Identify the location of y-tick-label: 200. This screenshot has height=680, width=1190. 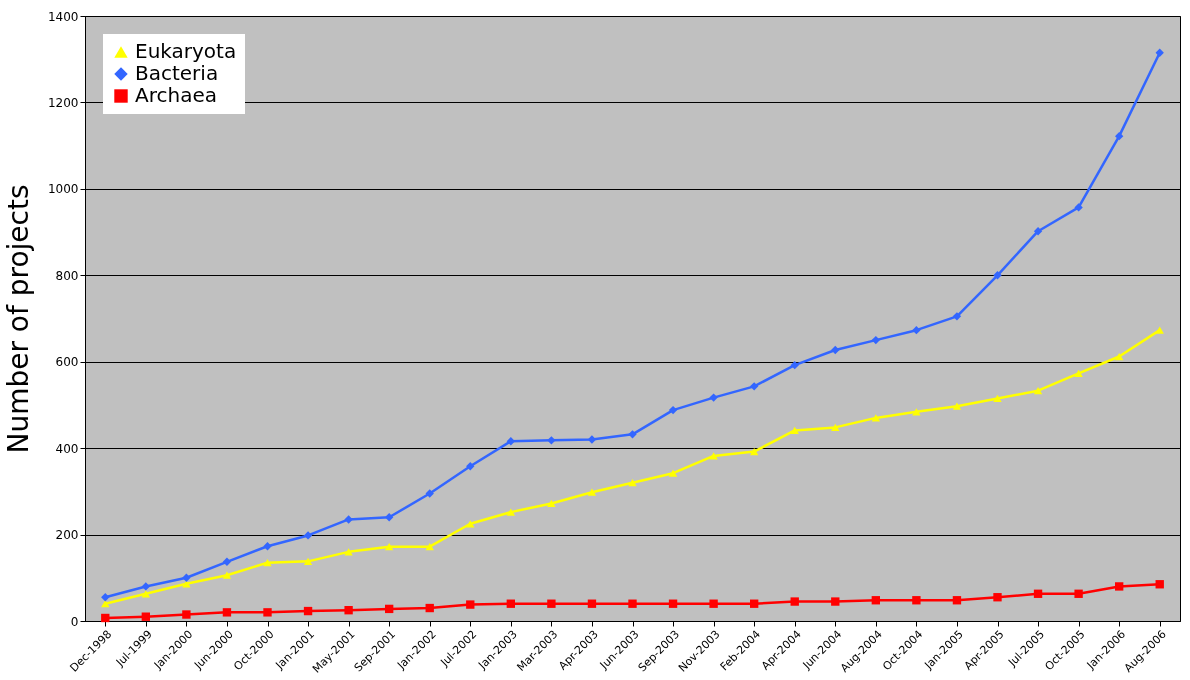
(67, 535).